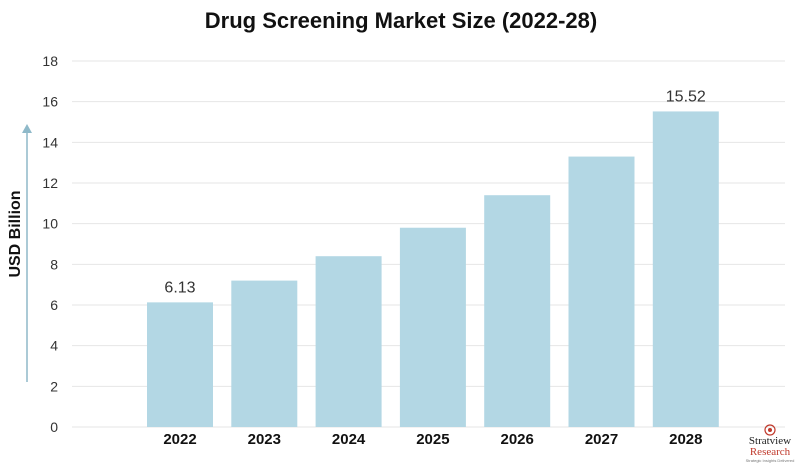 This screenshot has width=802, height=463. What do you see at coordinates (685, 269) in the screenshot?
I see `bar-2028` at bounding box center [685, 269].